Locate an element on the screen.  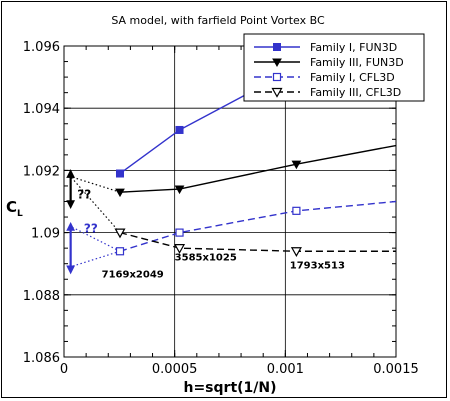
x-tick-label: 0 is located at coordinates (64, 369).